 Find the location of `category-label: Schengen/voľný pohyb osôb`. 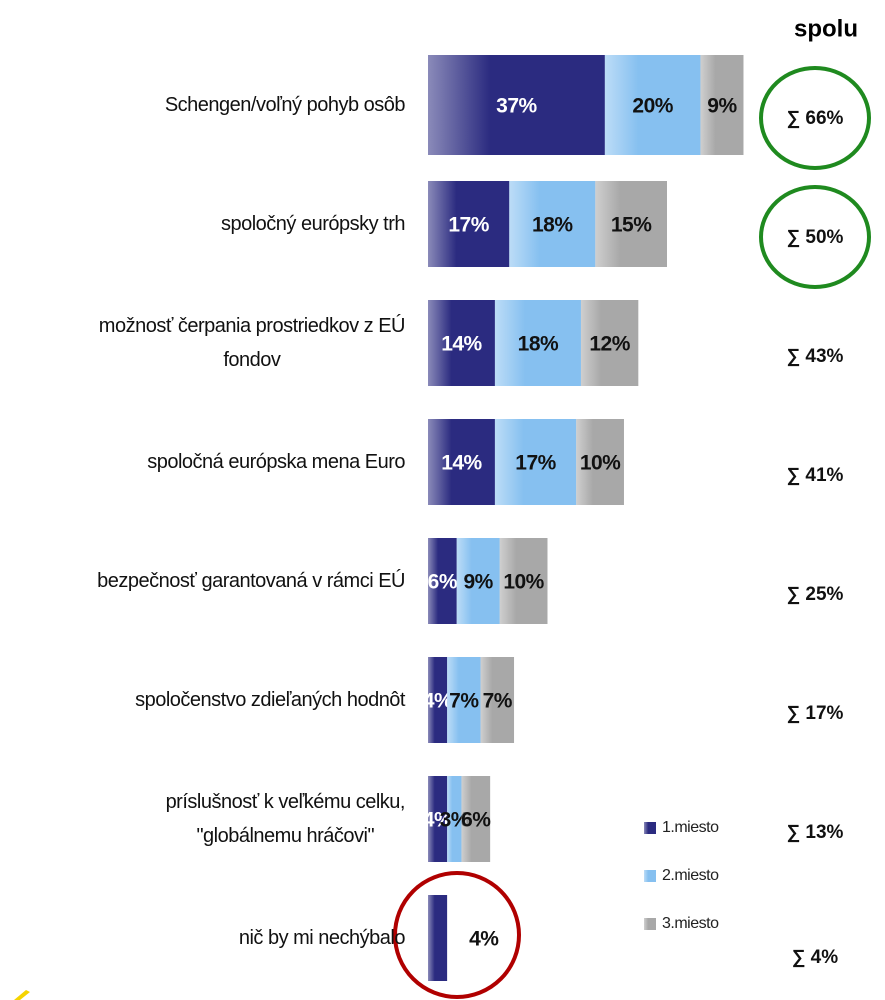

category-label: Schengen/voľný pohyb osôb is located at coordinates (285, 105).